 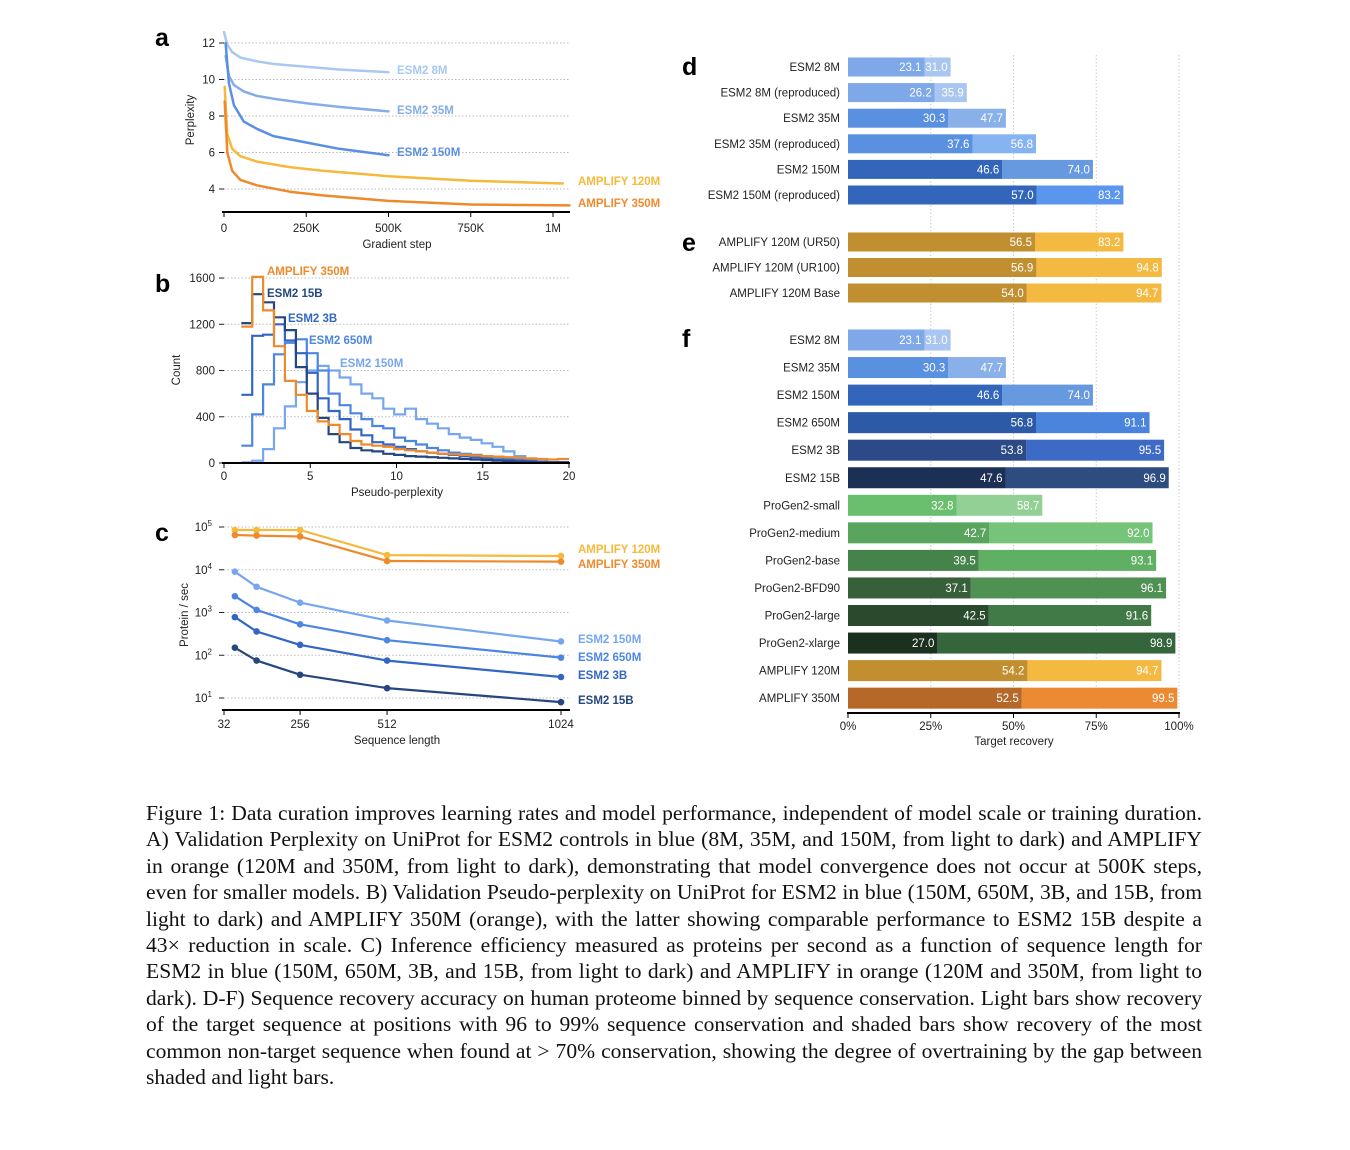 I want to click on tick-exponent: 3, so click(x=210, y=609).